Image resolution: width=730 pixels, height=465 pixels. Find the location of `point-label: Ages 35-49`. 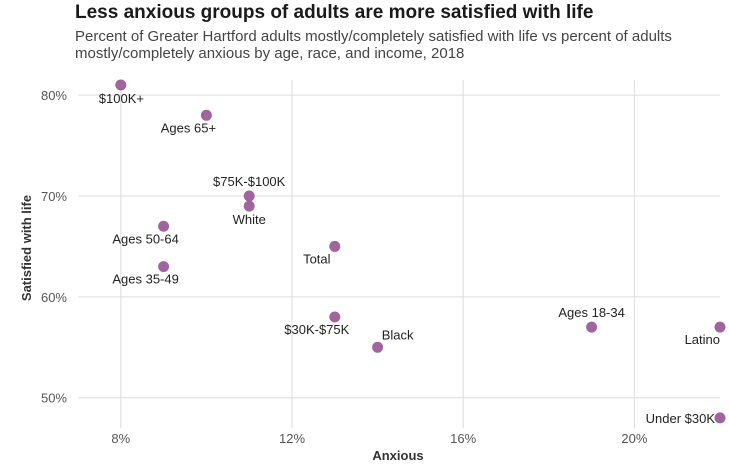

point-label: Ages 35-49 is located at coordinates (145, 279).